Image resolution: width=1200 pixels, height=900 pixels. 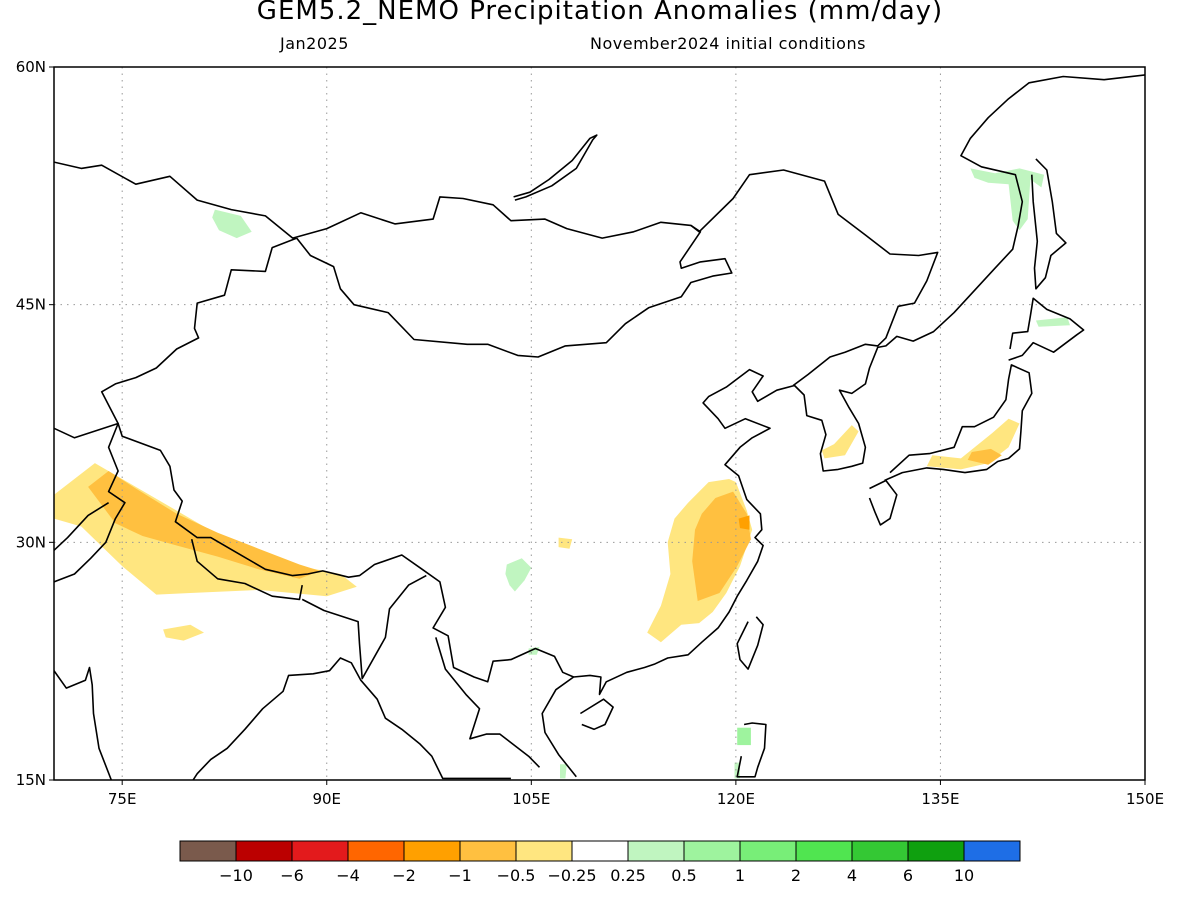 I want to click on coastline-japan-kyushu, so click(x=883, y=502).